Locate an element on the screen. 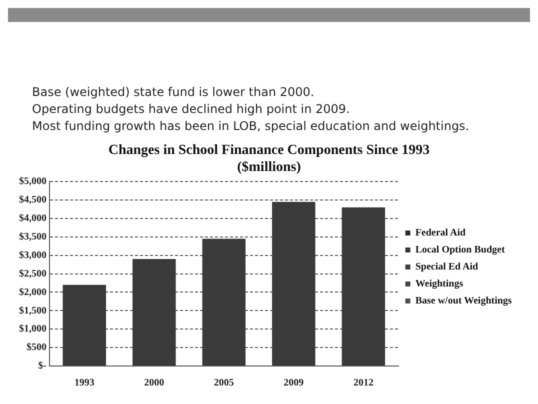 Image resolution: width=538 pixels, height=404 pixels. y-tick-label: $3,500 is located at coordinates (32, 237).